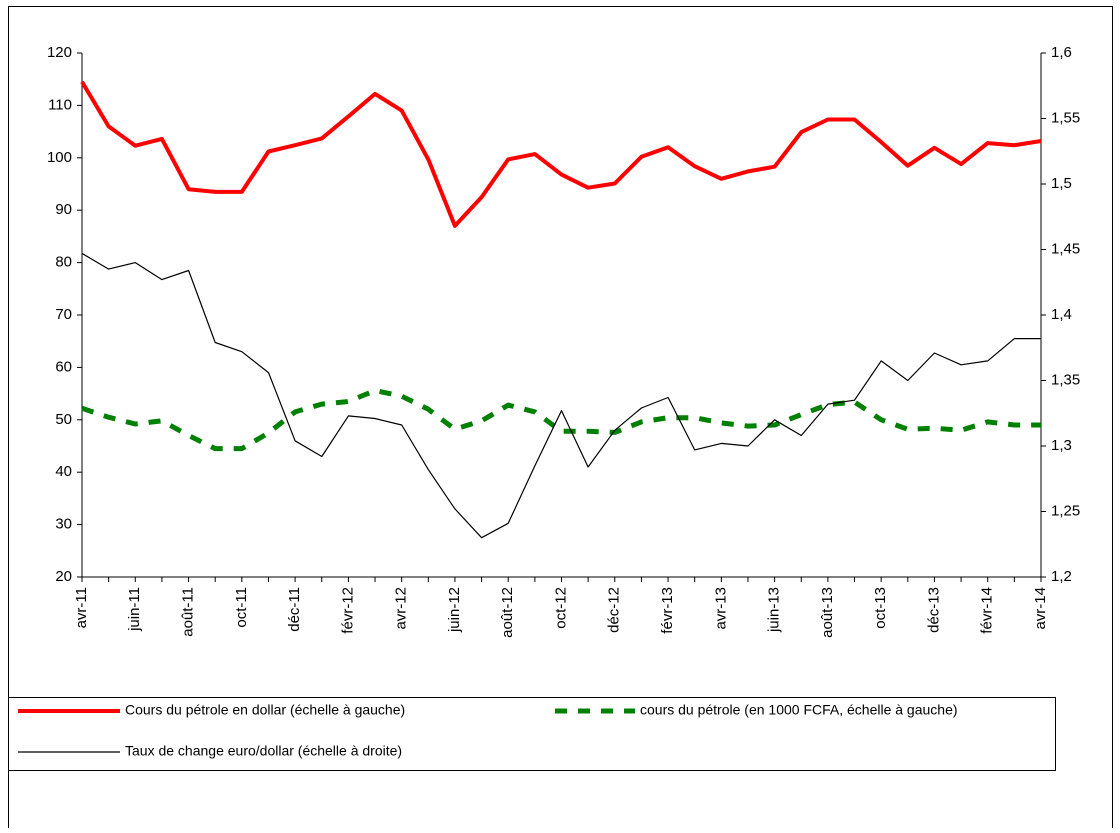 This screenshot has height=833, width=1120. Describe the element at coordinates (827, 612) in the screenshot. I see `x-tick-label: août-13` at that location.